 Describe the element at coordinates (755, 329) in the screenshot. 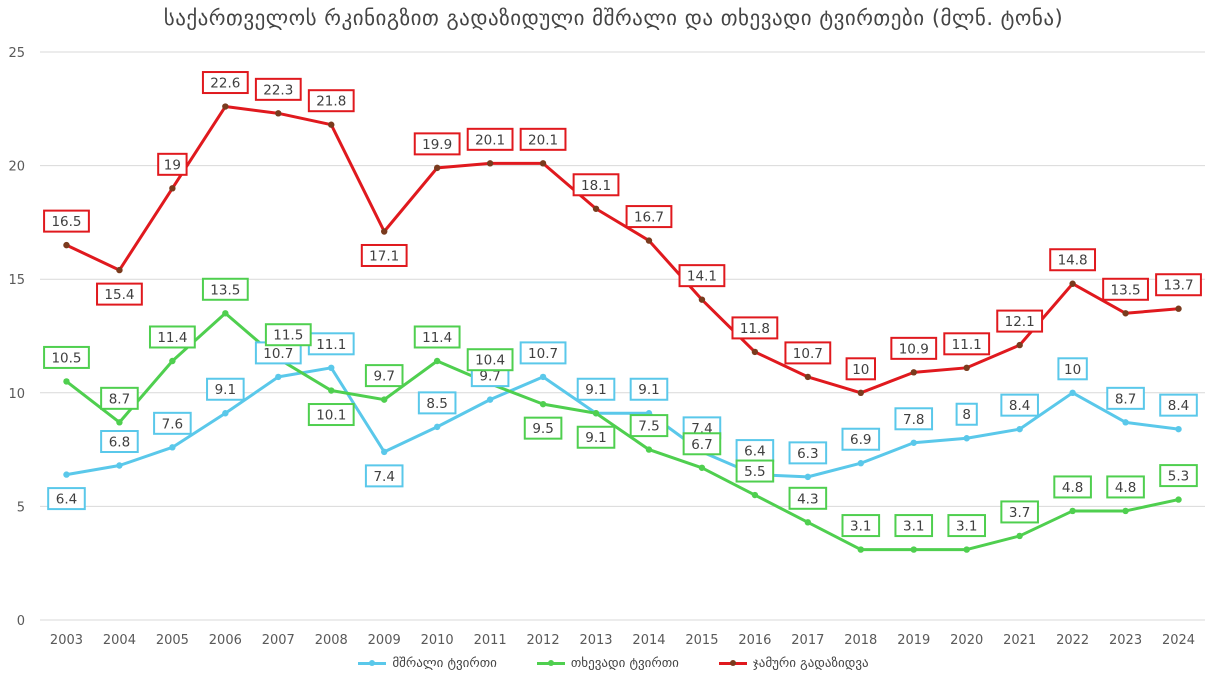

I see `data-label-total: 11.8` at that location.